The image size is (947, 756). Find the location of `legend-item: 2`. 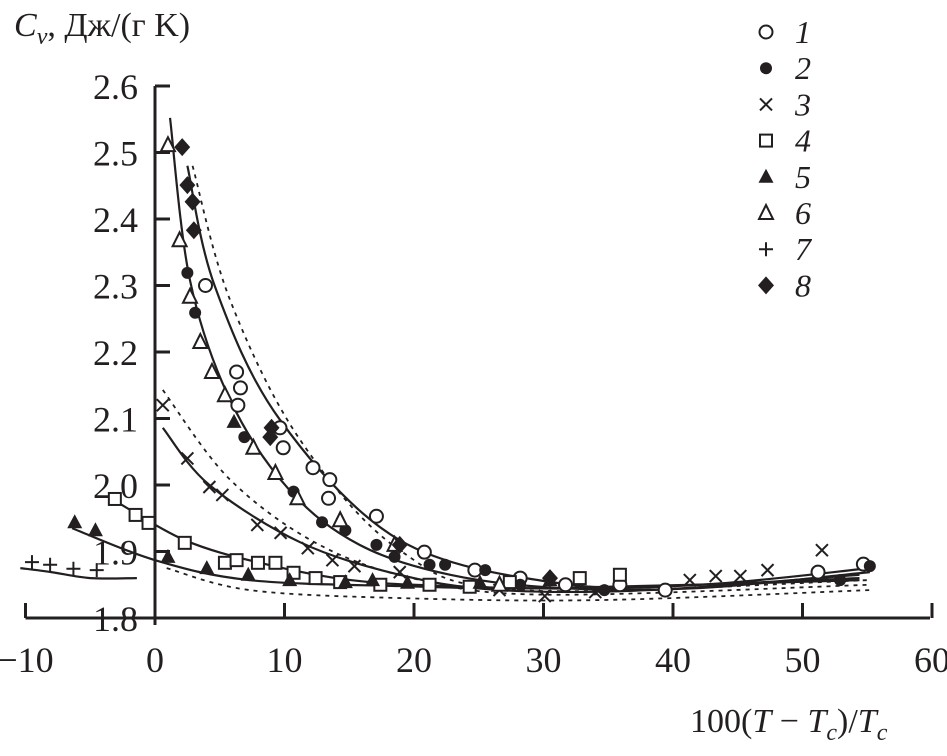

legend-item: 2 is located at coordinates (785, 68).